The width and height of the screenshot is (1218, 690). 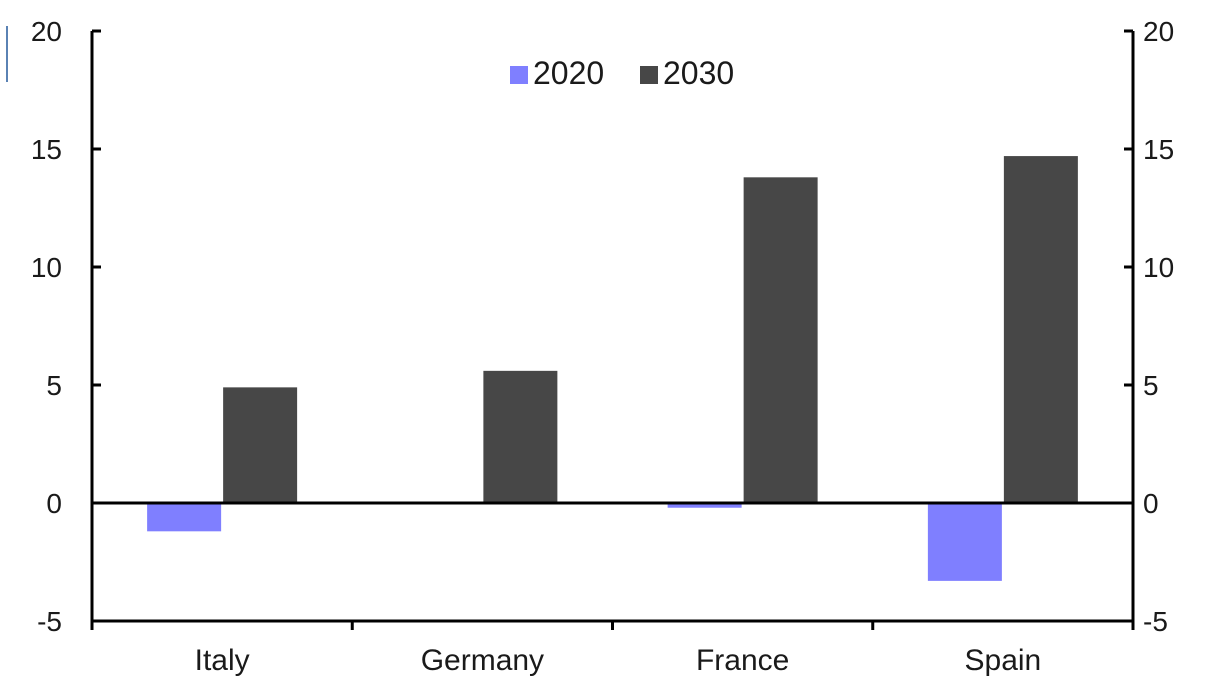 What do you see at coordinates (184, 517) in the screenshot?
I see `bar-italy-2020` at bounding box center [184, 517].